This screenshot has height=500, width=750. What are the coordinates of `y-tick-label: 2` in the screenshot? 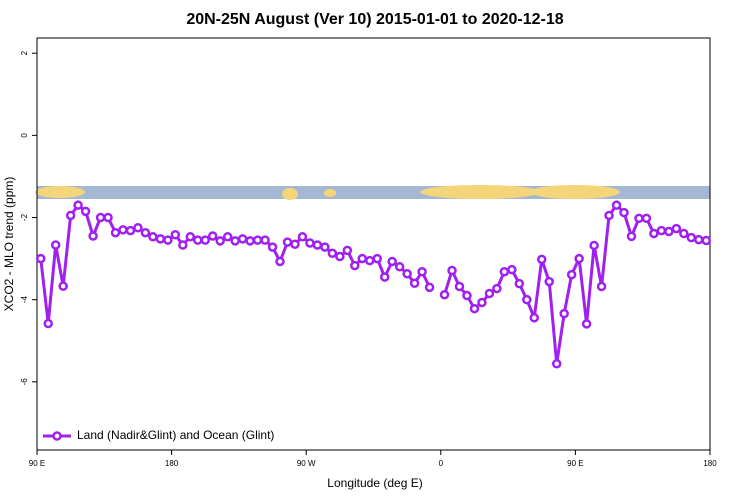 It's located at (24, 52).